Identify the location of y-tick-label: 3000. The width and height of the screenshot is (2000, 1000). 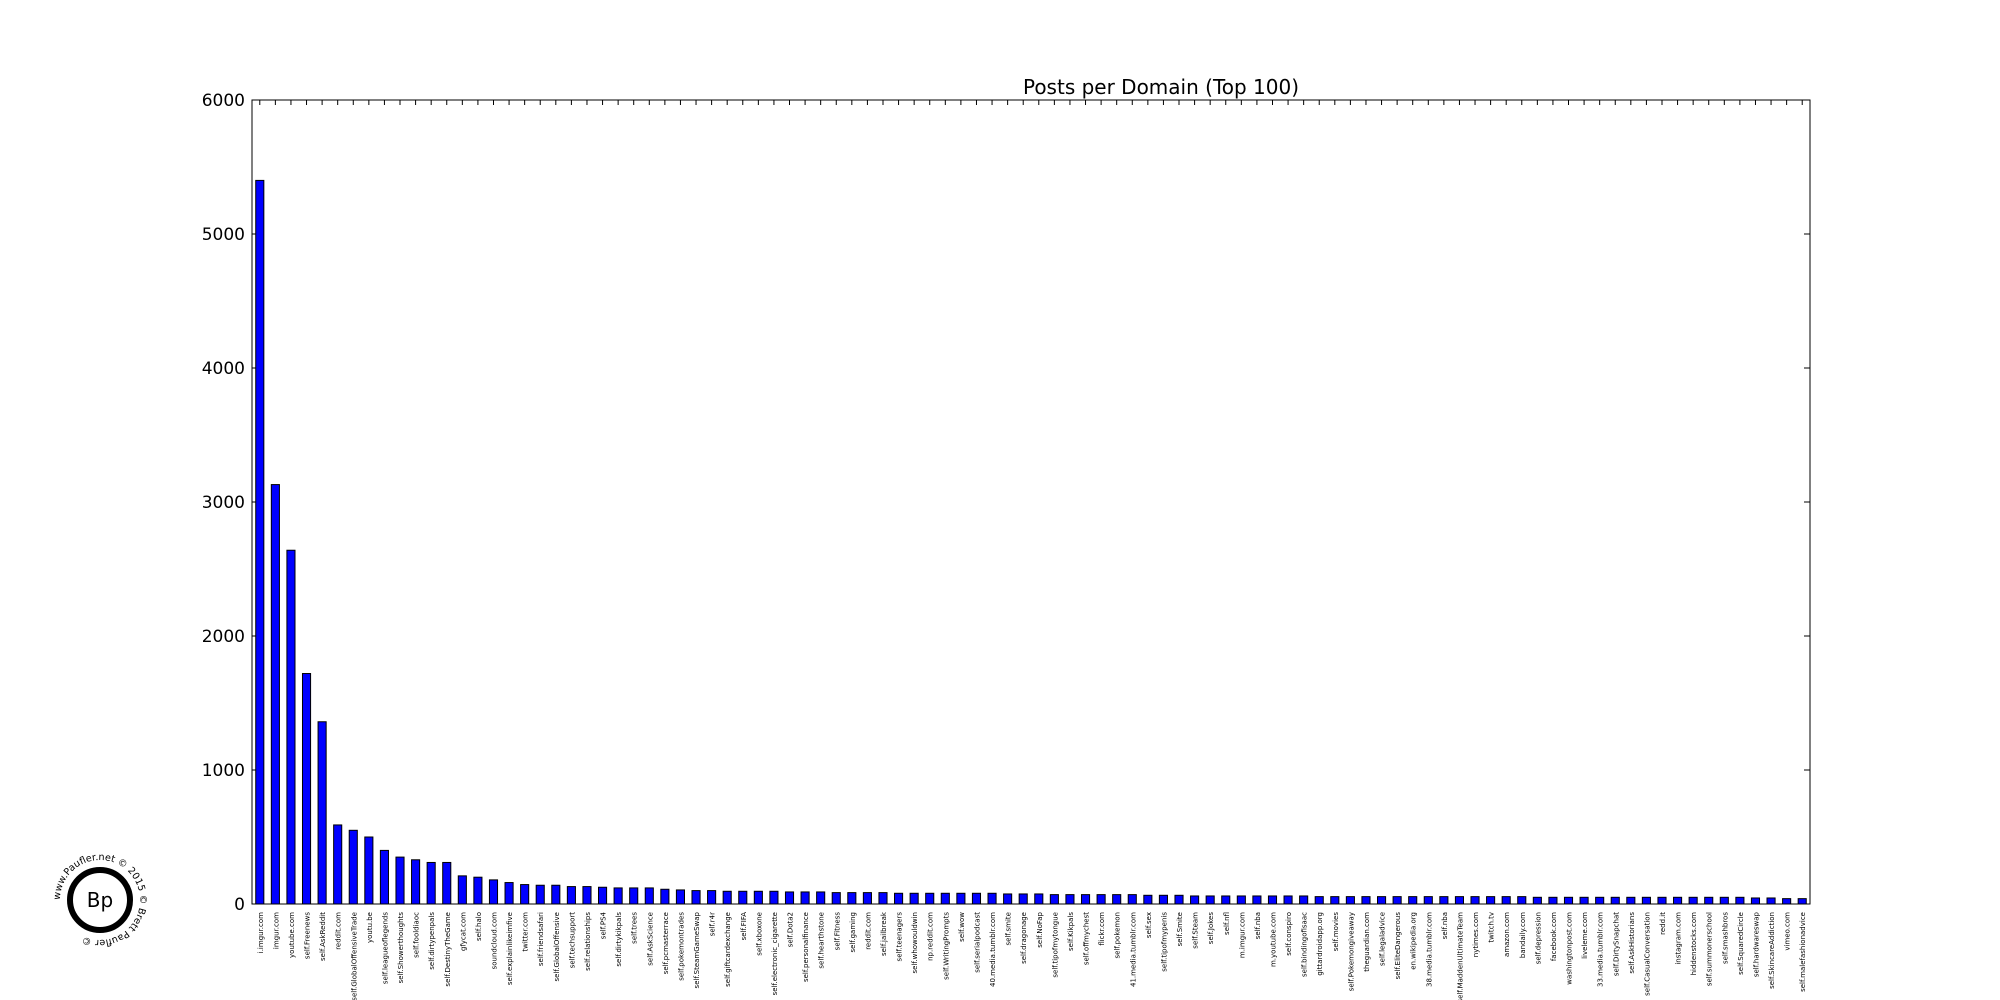
(223, 503).